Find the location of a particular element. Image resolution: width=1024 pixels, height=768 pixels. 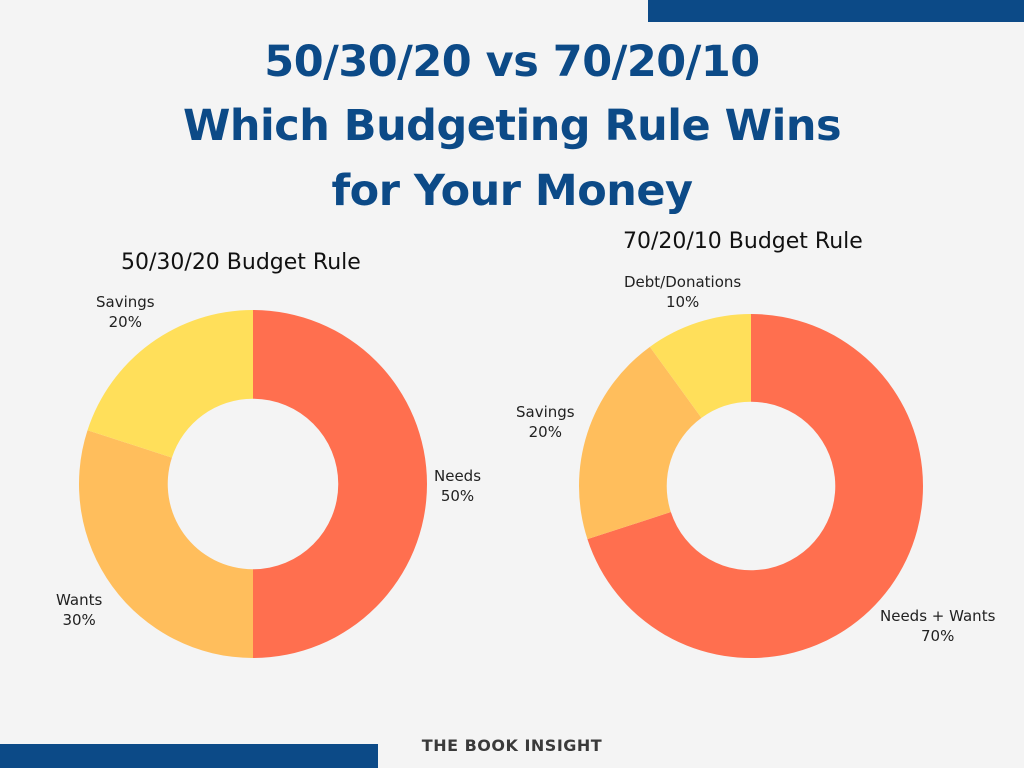

chart-2-slice-needs-wants is located at coordinates (755, 486).